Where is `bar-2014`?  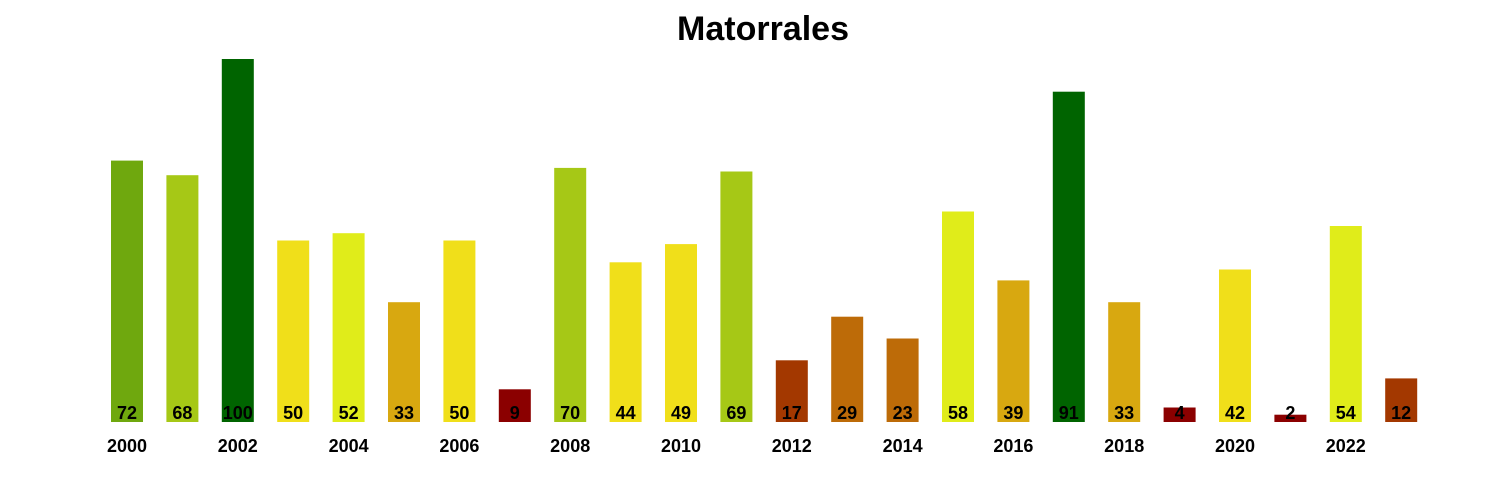 bar-2014 is located at coordinates (902, 380).